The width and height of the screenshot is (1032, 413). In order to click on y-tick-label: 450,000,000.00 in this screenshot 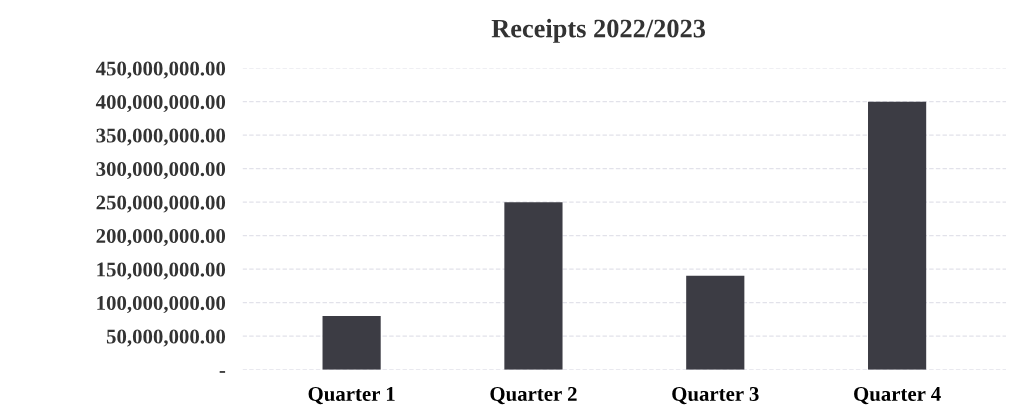, I will do `click(160, 70)`.